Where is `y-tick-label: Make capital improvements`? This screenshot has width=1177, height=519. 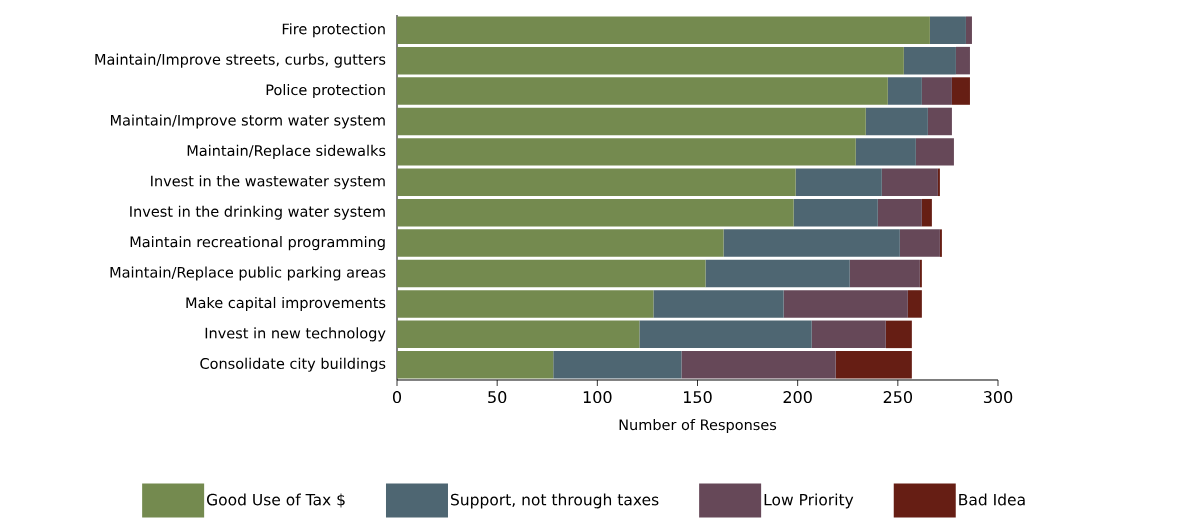
y-tick-label: Make capital improvements is located at coordinates (286, 303).